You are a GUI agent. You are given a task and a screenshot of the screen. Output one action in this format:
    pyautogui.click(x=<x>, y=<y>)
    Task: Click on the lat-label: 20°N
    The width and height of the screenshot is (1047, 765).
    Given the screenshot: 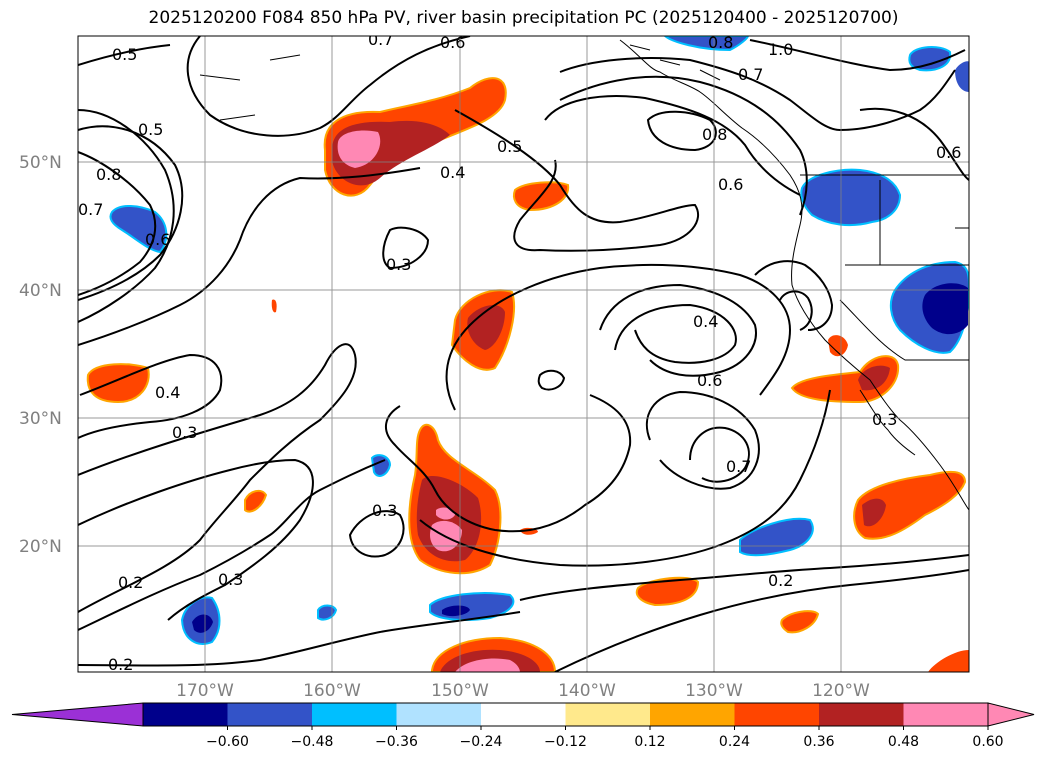 What is the action you would take?
    pyautogui.click(x=40, y=547)
    